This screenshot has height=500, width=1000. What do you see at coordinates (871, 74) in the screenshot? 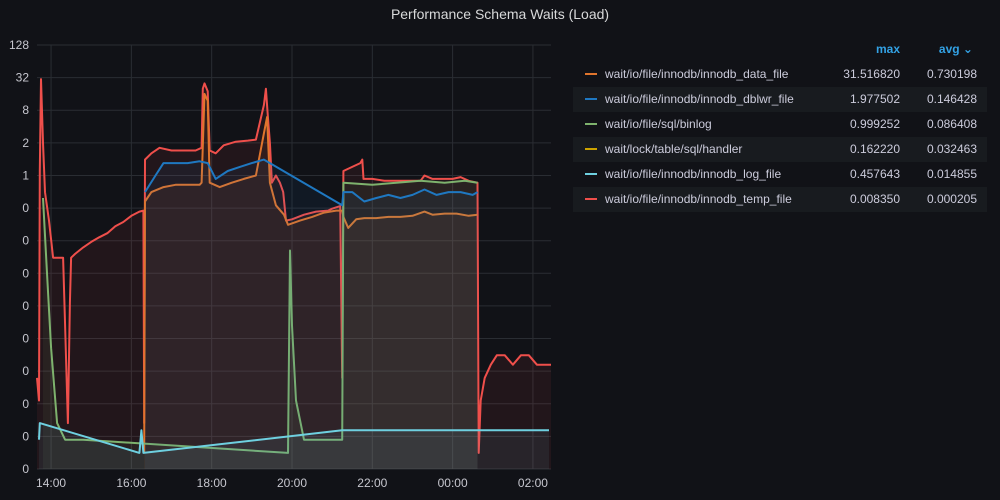
I see `legend-max-value: 31.516820` at bounding box center [871, 74].